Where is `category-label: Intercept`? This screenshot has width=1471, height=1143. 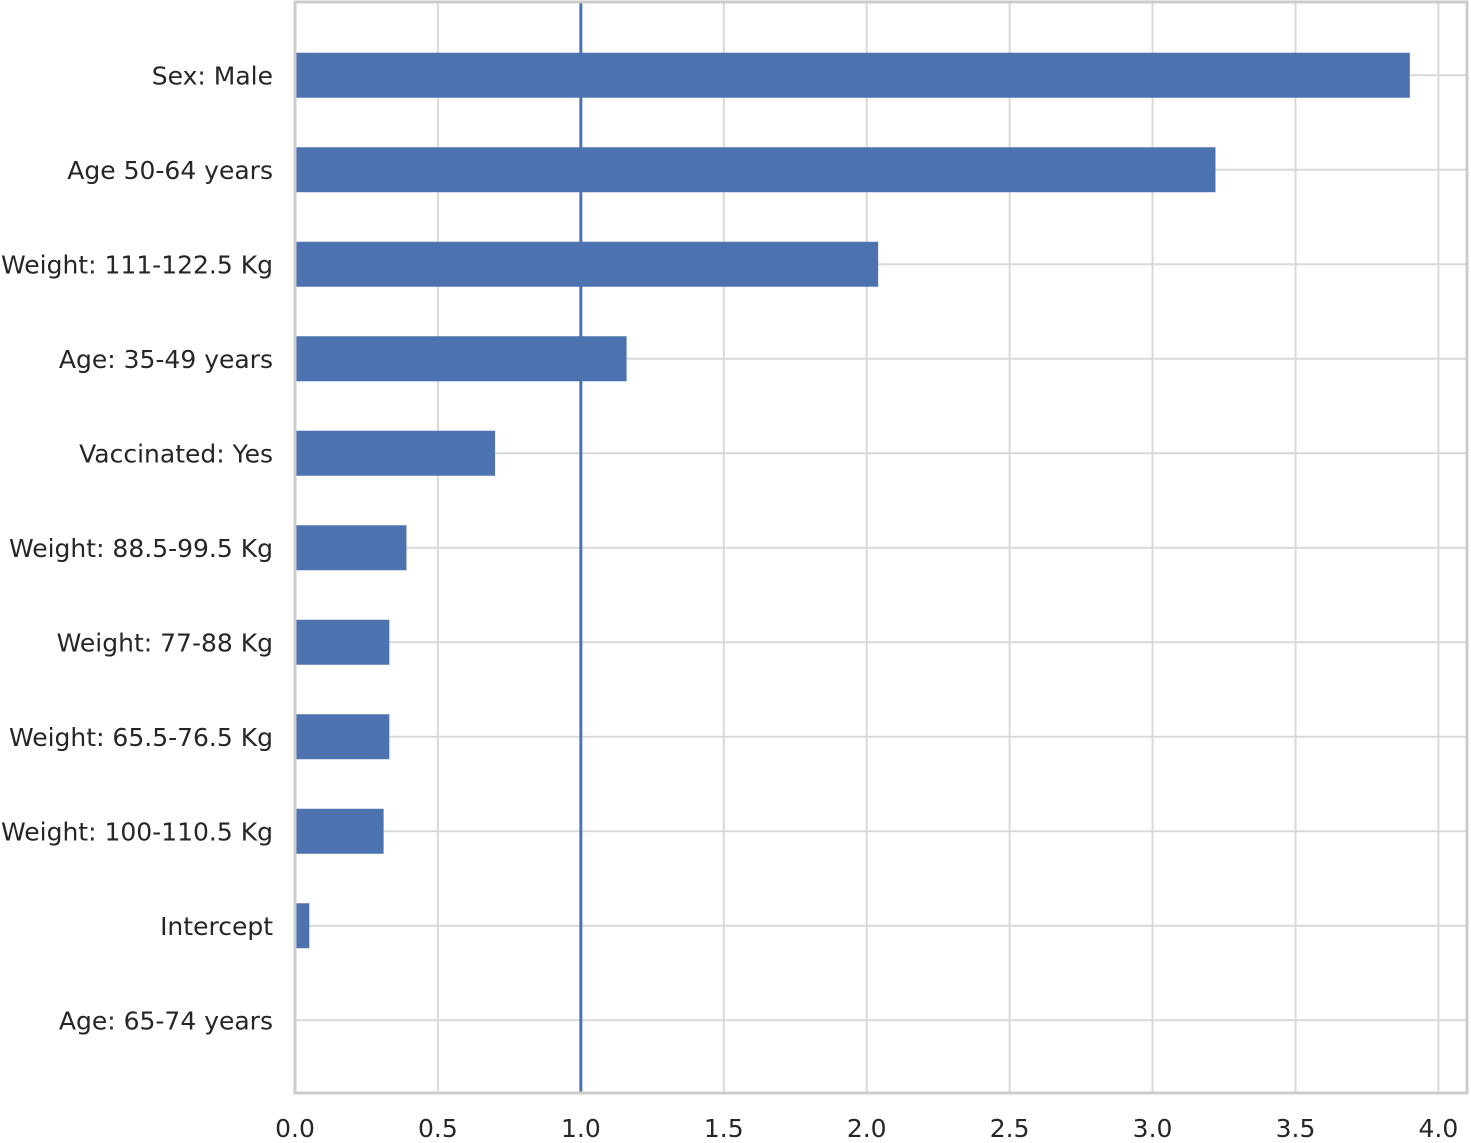
category-label: Intercept is located at coordinates (216, 926).